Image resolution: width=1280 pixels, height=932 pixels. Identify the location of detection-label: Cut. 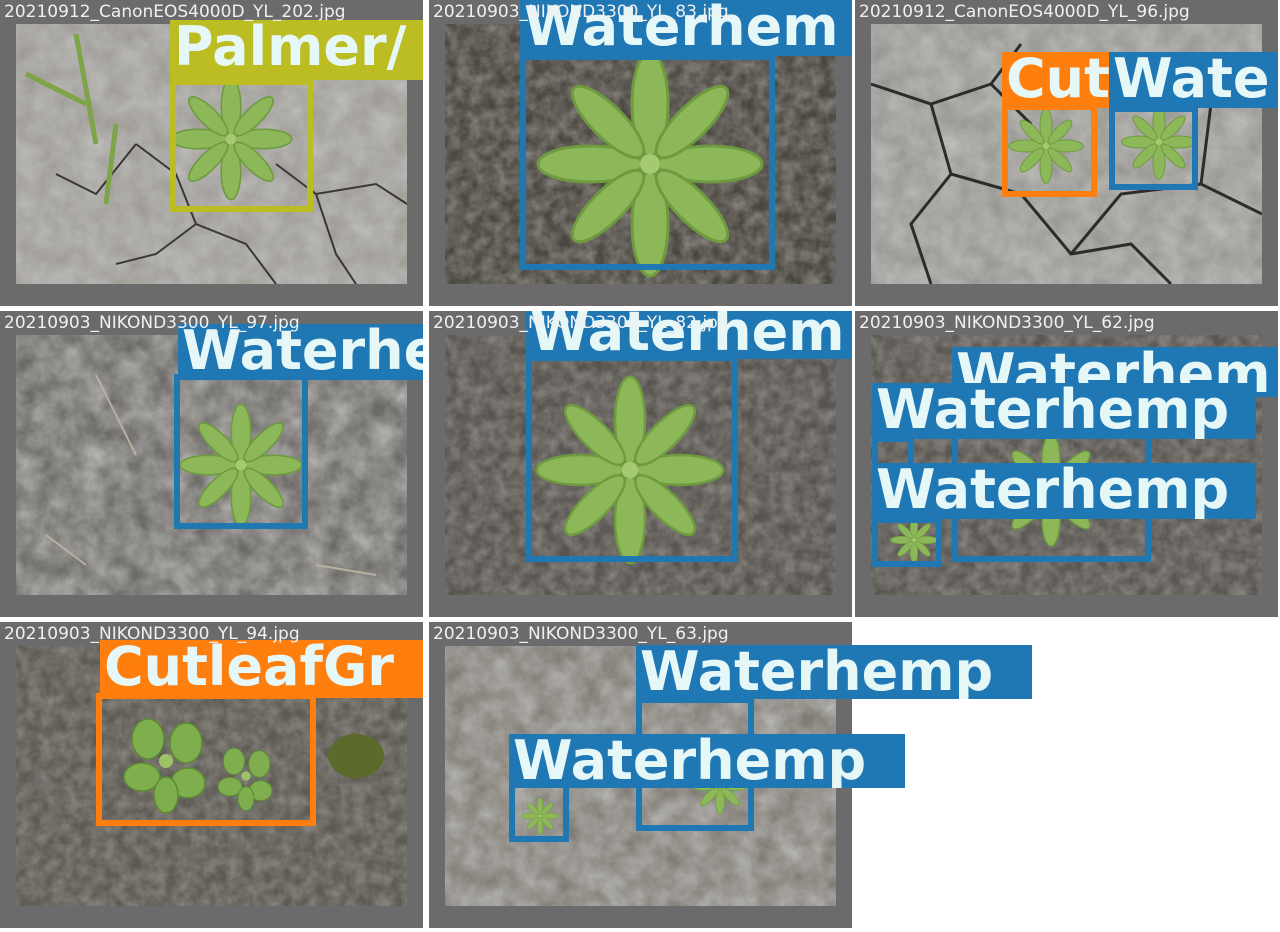
(1057, 80).